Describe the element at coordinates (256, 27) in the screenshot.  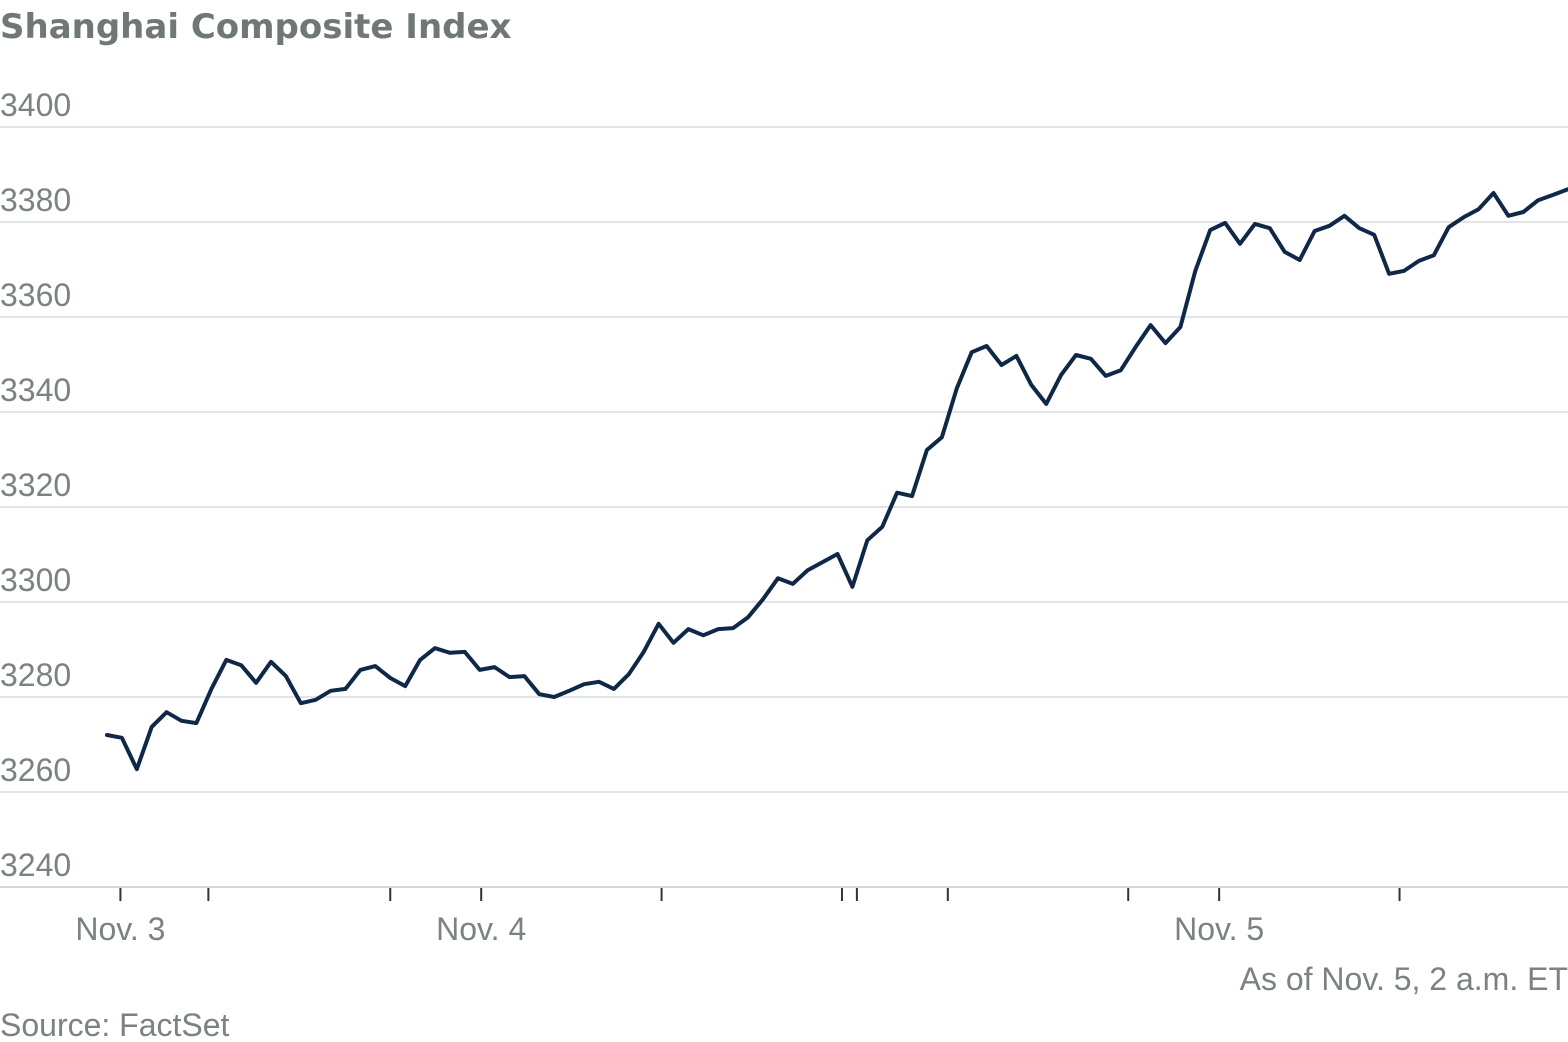
I see `chart-title: Shanghai Composite Index` at that location.